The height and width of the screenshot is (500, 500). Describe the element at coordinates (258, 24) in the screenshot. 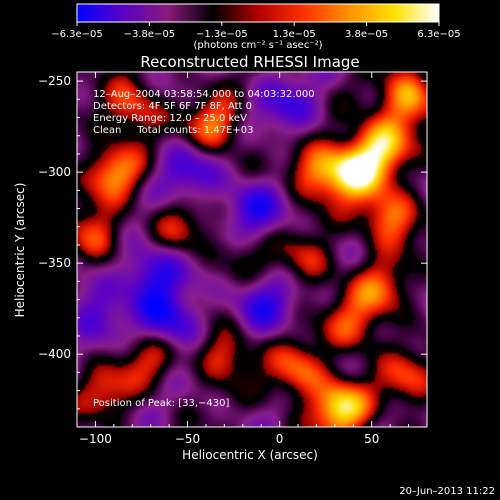

I see `colorbar-ticks` at that location.